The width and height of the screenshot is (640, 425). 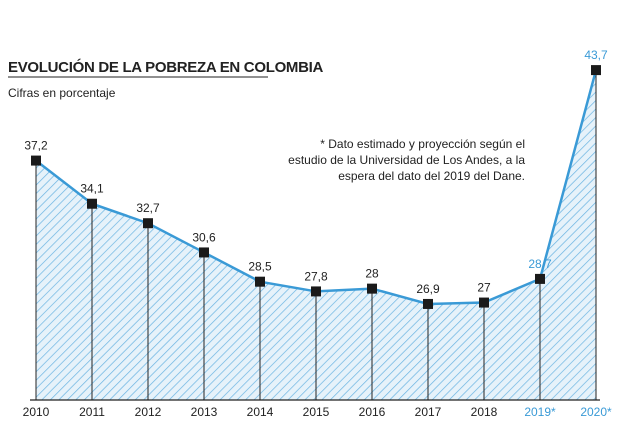 What do you see at coordinates (428, 289) in the screenshot?
I see `data-label: 26,9` at bounding box center [428, 289].